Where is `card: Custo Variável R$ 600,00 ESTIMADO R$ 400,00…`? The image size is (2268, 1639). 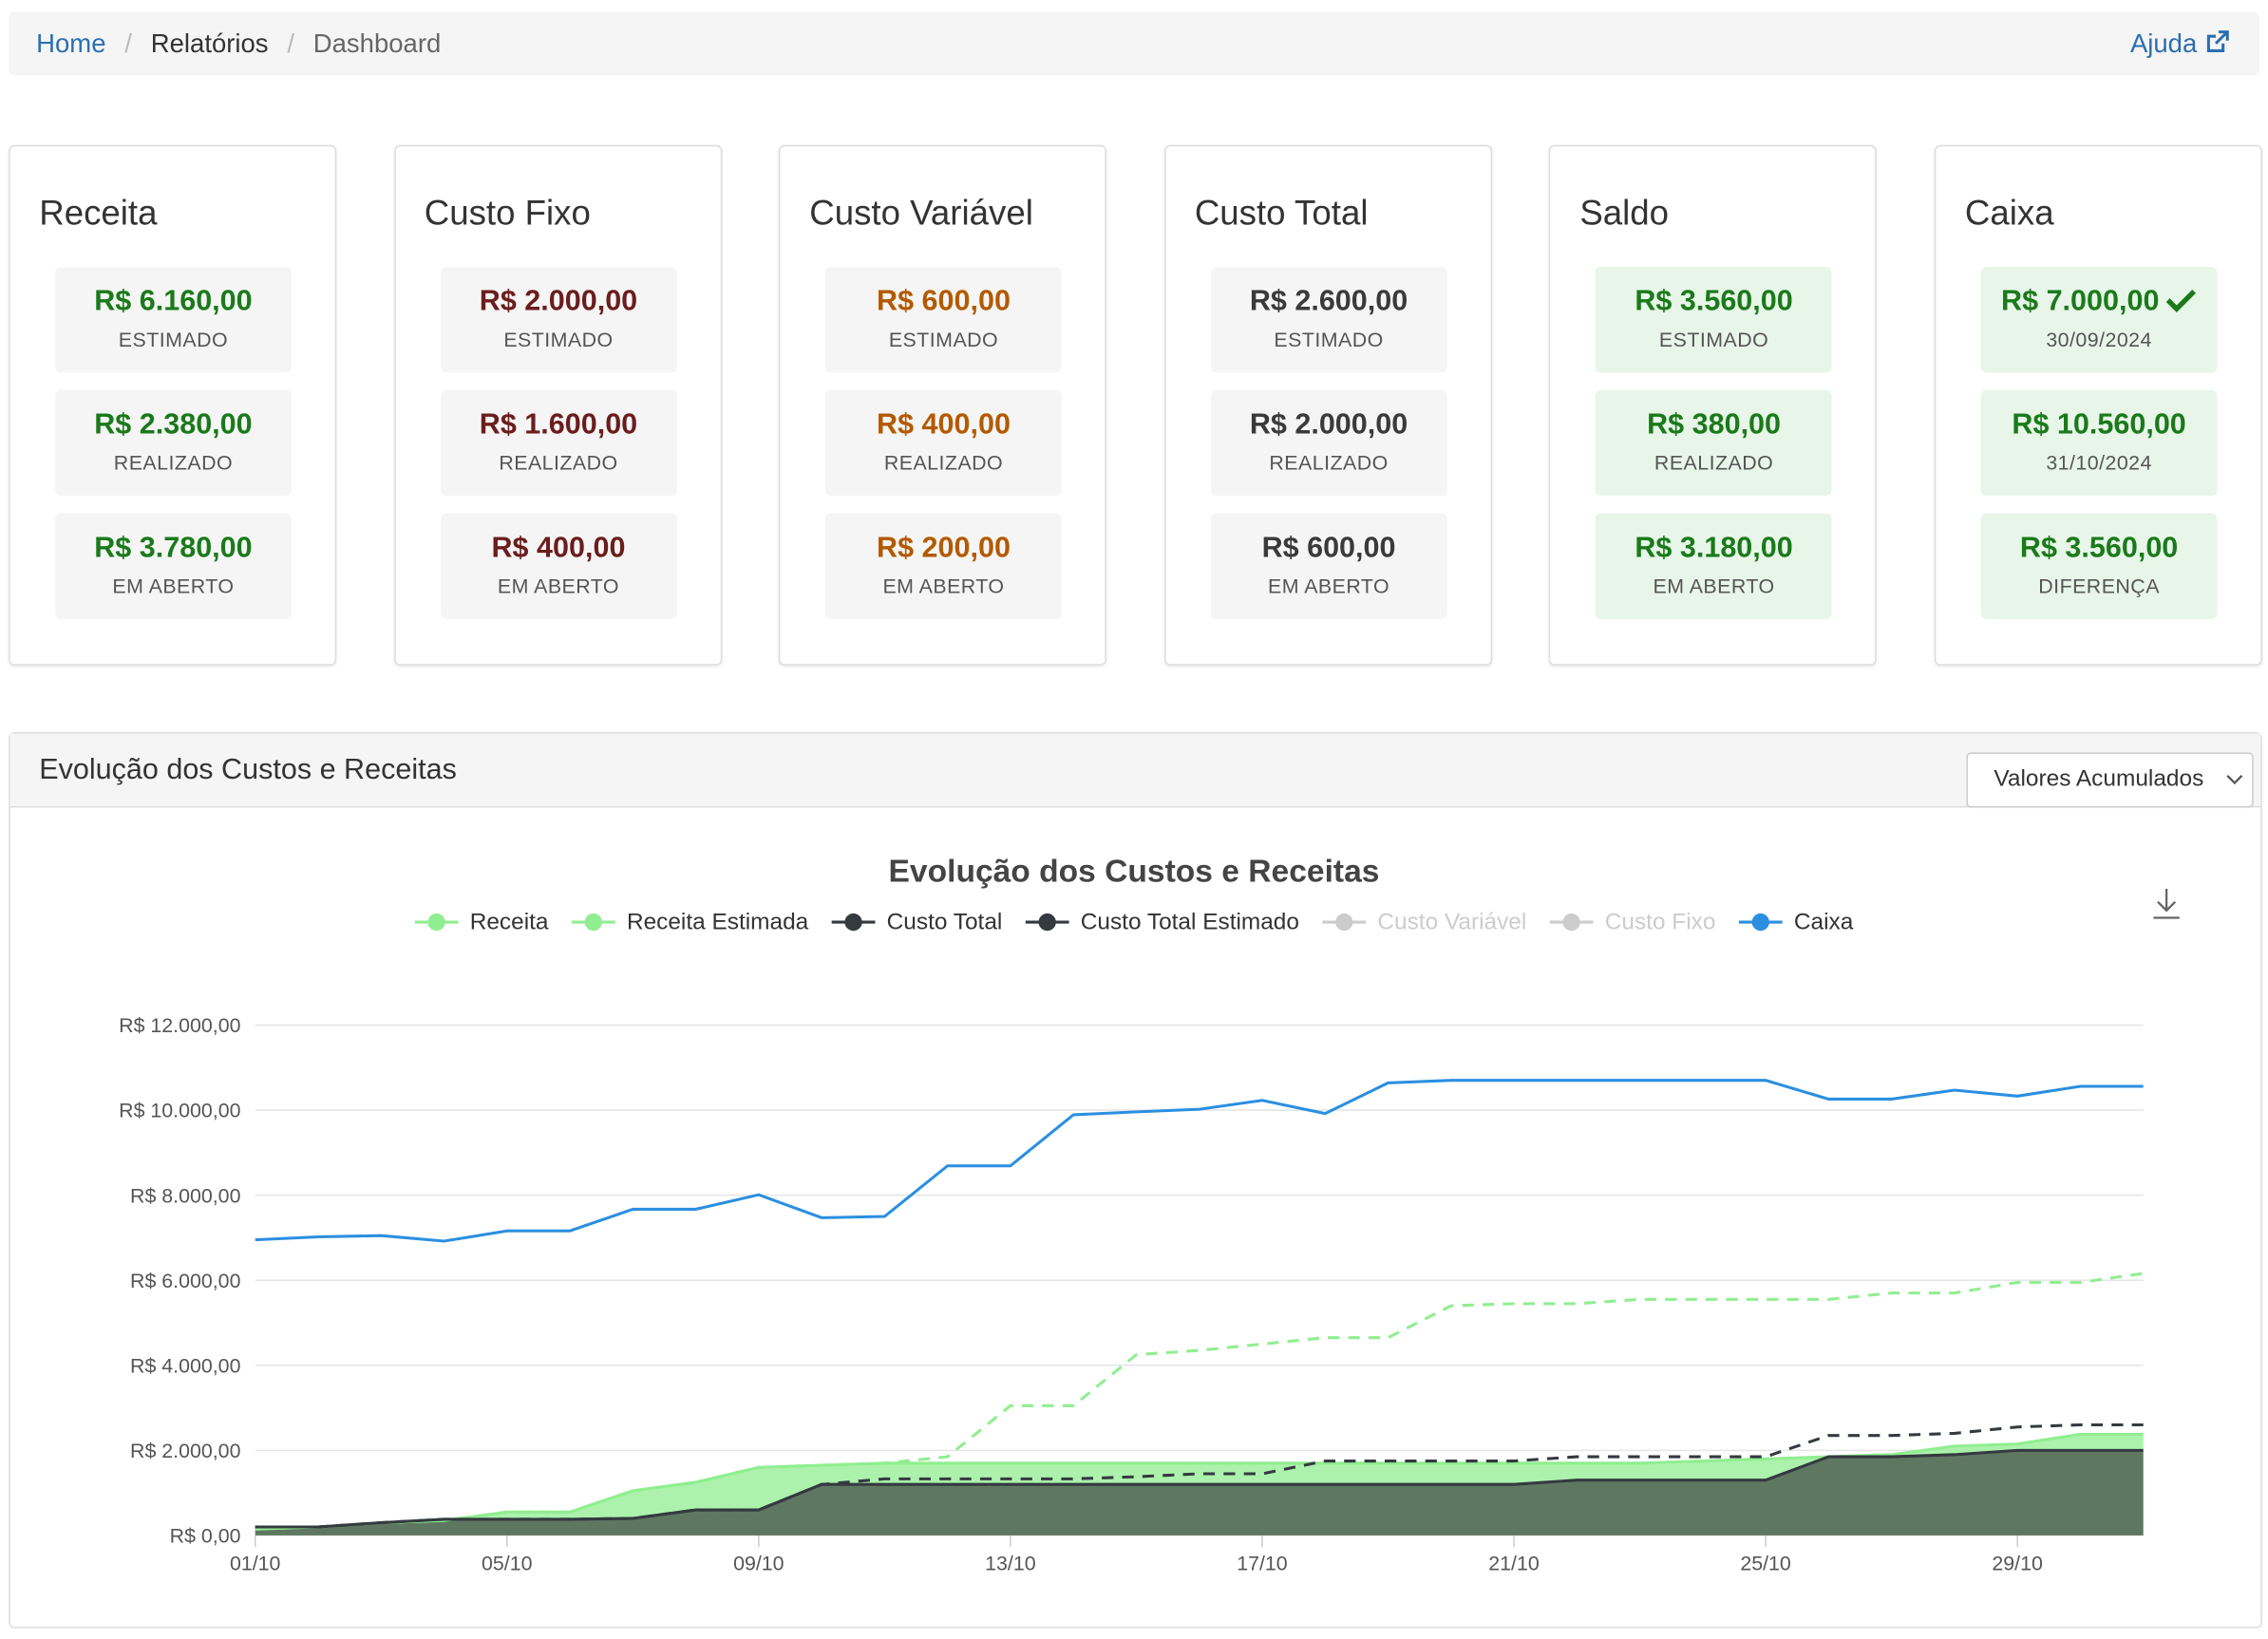
card: Custo Variável R$ 600,00 ESTIMADO R$ 400,00… is located at coordinates (943, 405).